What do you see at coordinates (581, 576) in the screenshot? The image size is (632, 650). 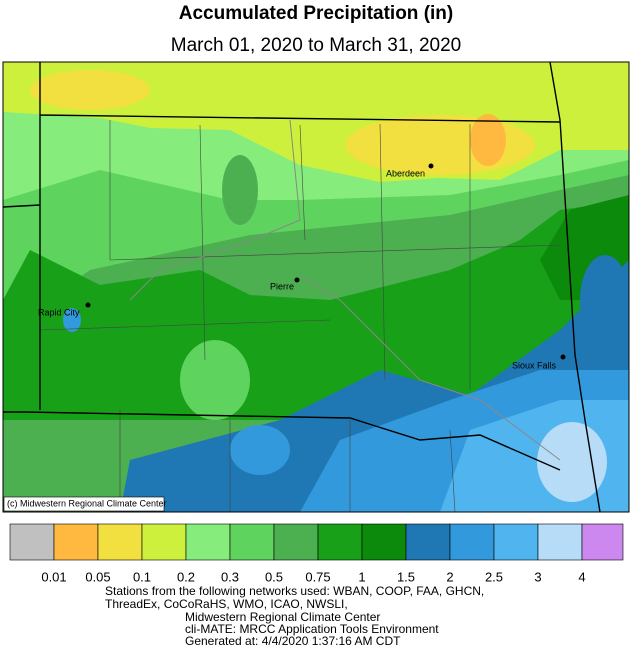 I see `legend-label: 4` at bounding box center [581, 576].